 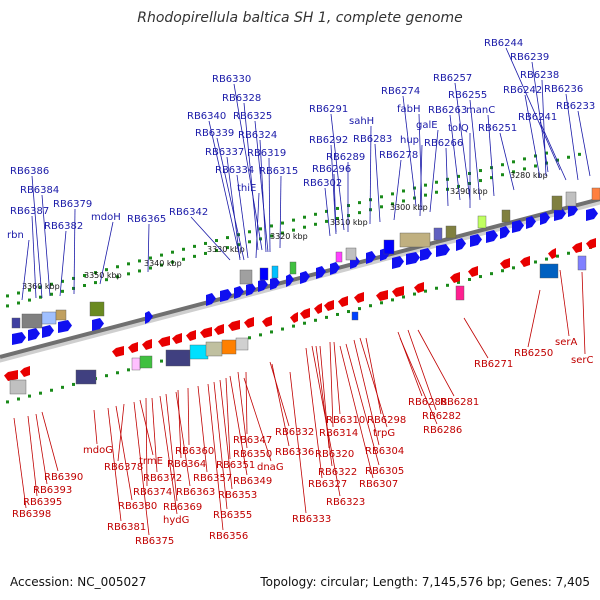 What do you see at coordinates (98, 450) in the screenshot?
I see `reverse-gene-label: mdoG` at bounding box center [98, 450].